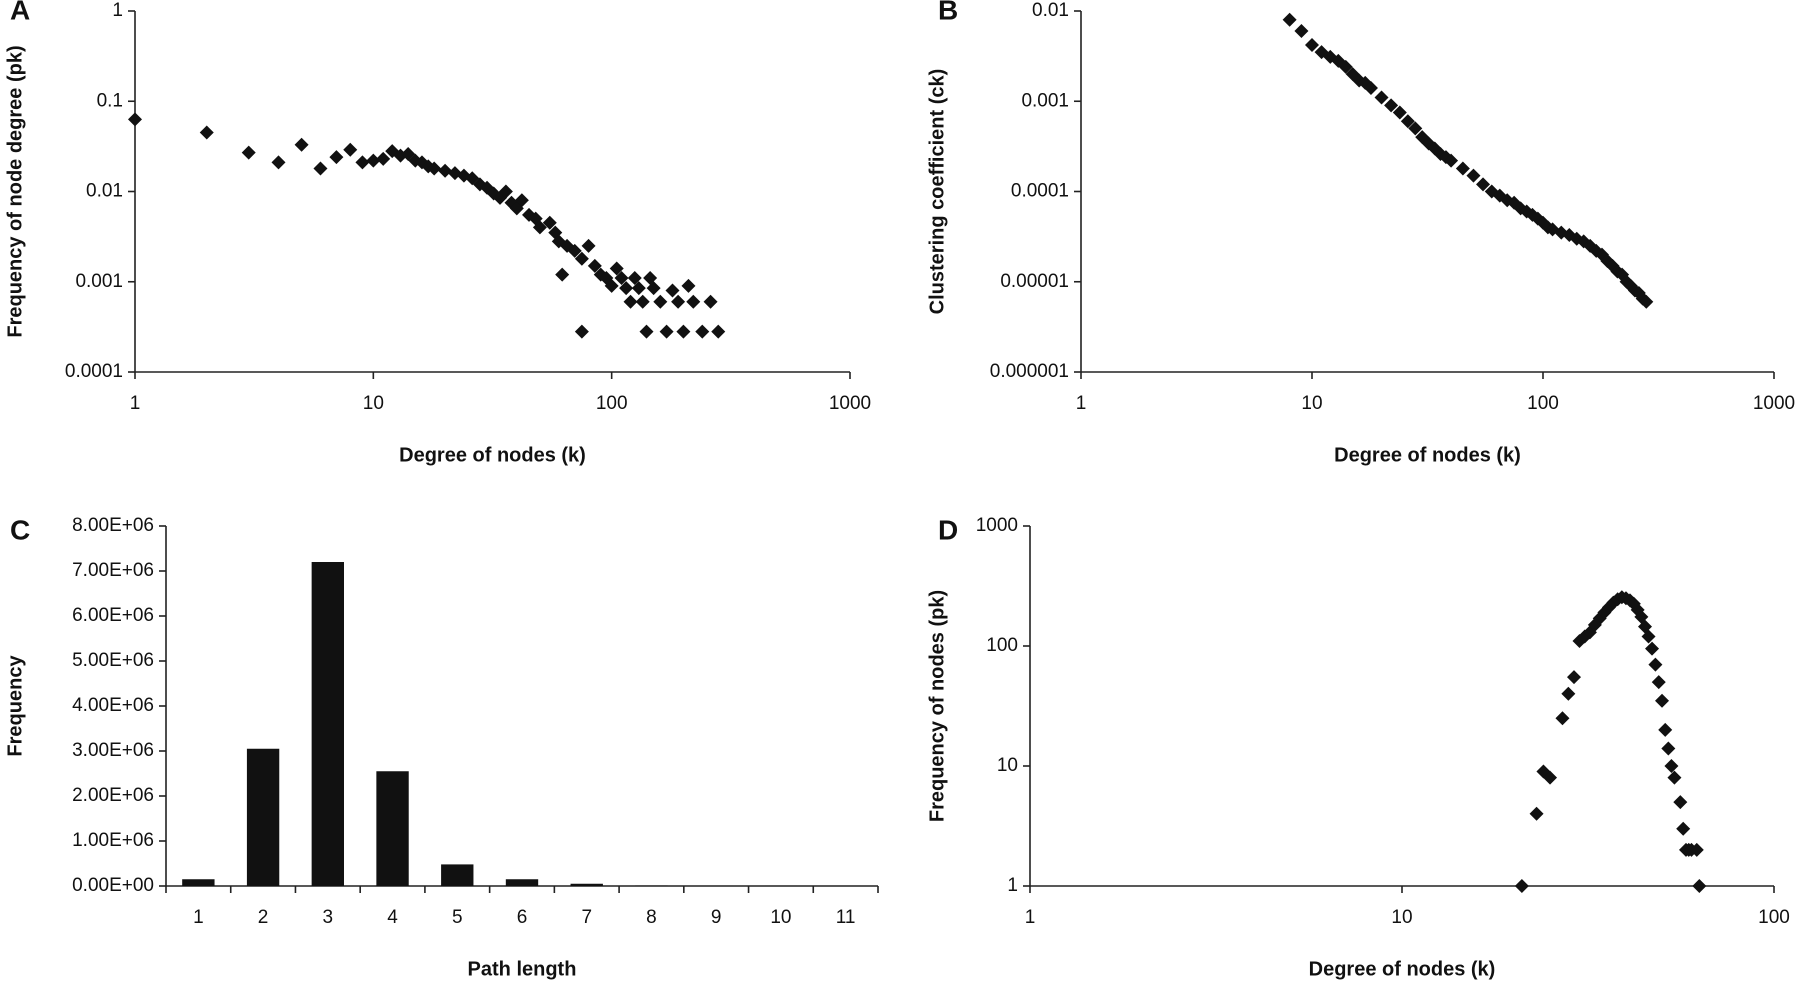 The height and width of the screenshot is (984, 1800). Describe the element at coordinates (937, 706) in the screenshot. I see `y-axis-title: Frequency of nodes (pk)` at that location.